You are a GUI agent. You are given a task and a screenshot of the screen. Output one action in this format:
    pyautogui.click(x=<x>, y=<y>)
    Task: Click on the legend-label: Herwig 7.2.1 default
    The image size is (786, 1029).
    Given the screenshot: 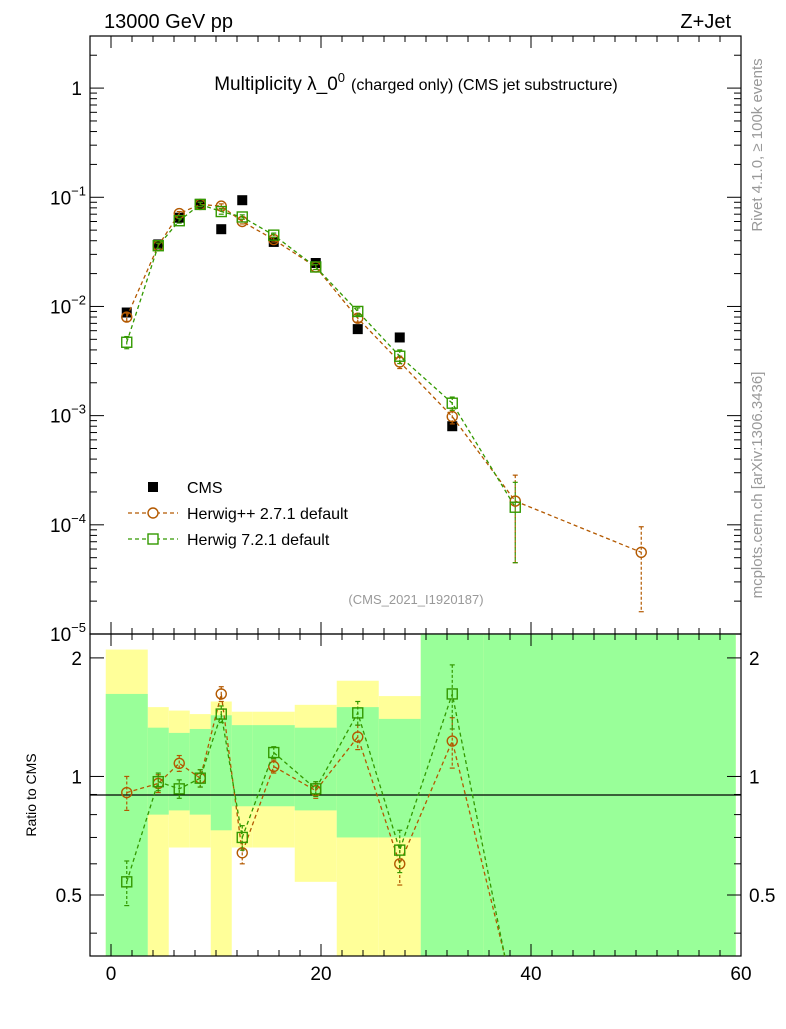 What is the action you would take?
    pyautogui.click(x=258, y=540)
    